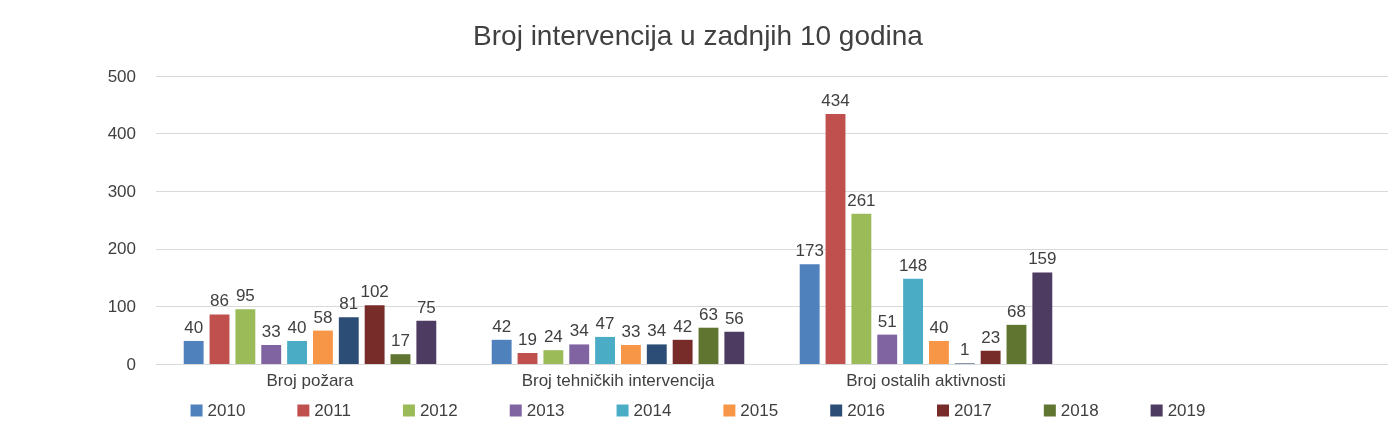 The height and width of the screenshot is (432, 1396). Describe the element at coordinates (809, 251) in the screenshot. I see `data-label: 173` at that location.